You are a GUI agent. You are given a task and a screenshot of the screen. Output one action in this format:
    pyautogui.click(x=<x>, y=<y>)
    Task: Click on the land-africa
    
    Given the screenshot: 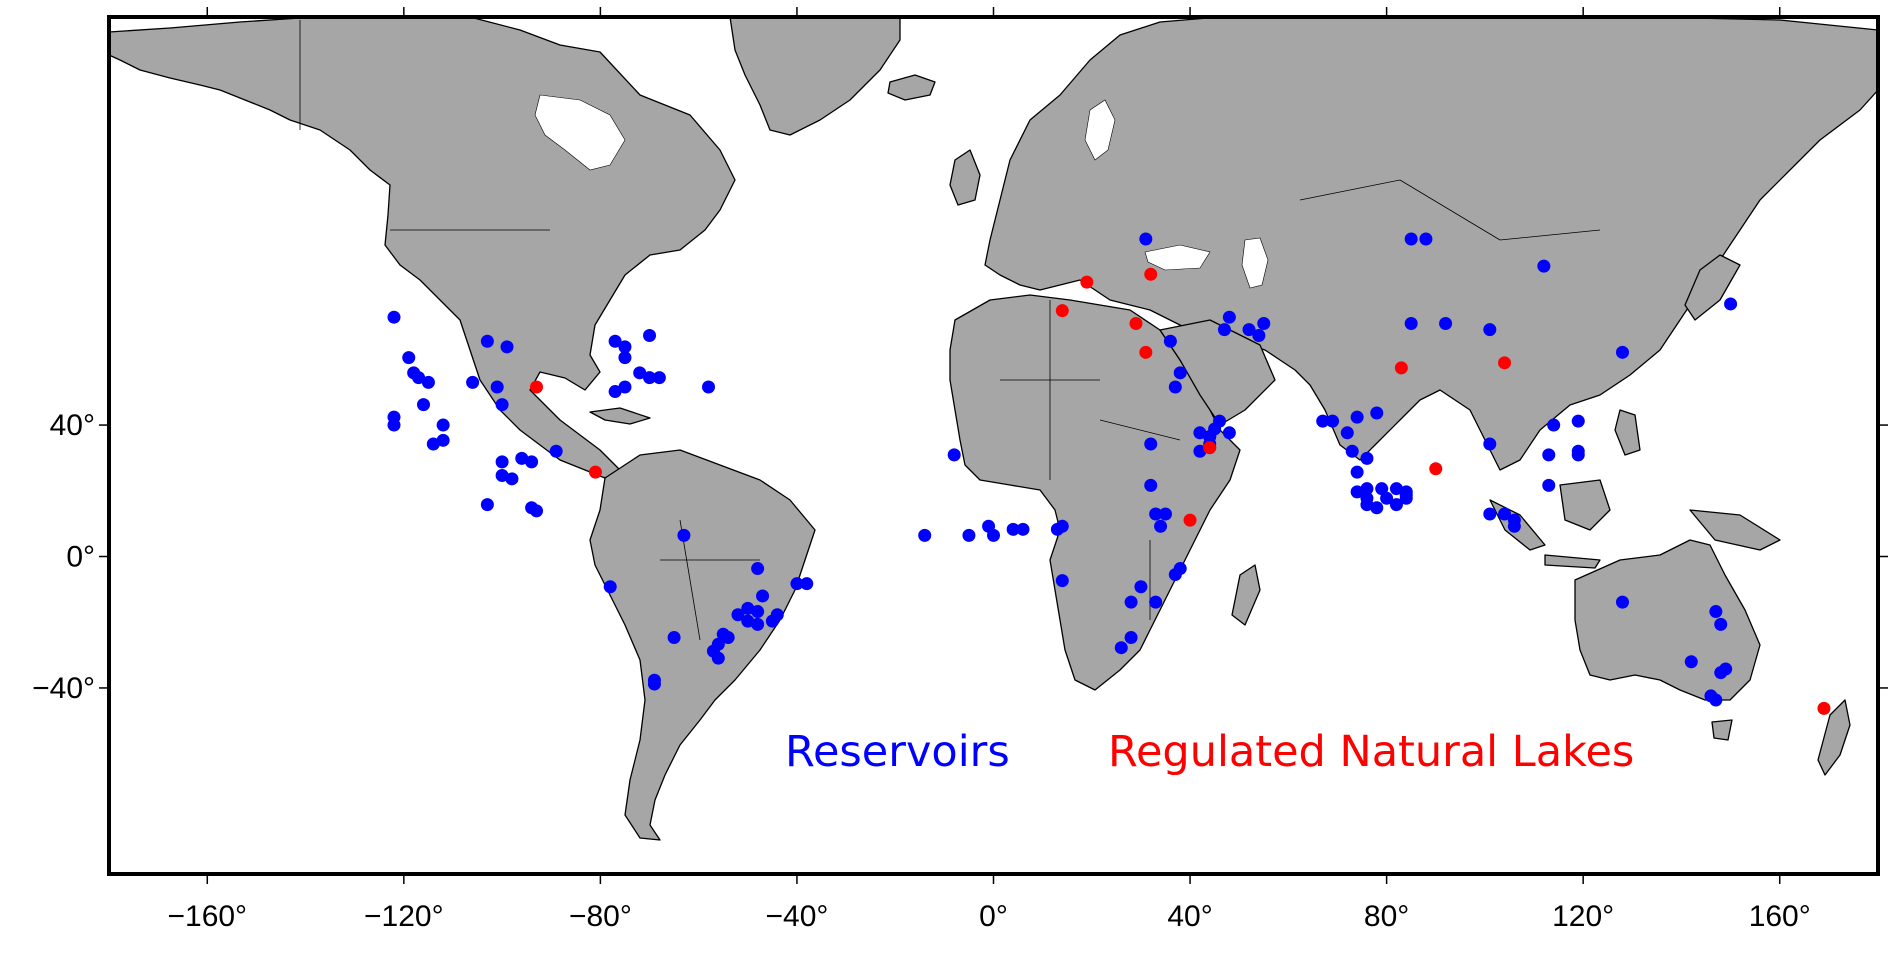 What is the action you would take?
    pyautogui.click(x=1095, y=492)
    